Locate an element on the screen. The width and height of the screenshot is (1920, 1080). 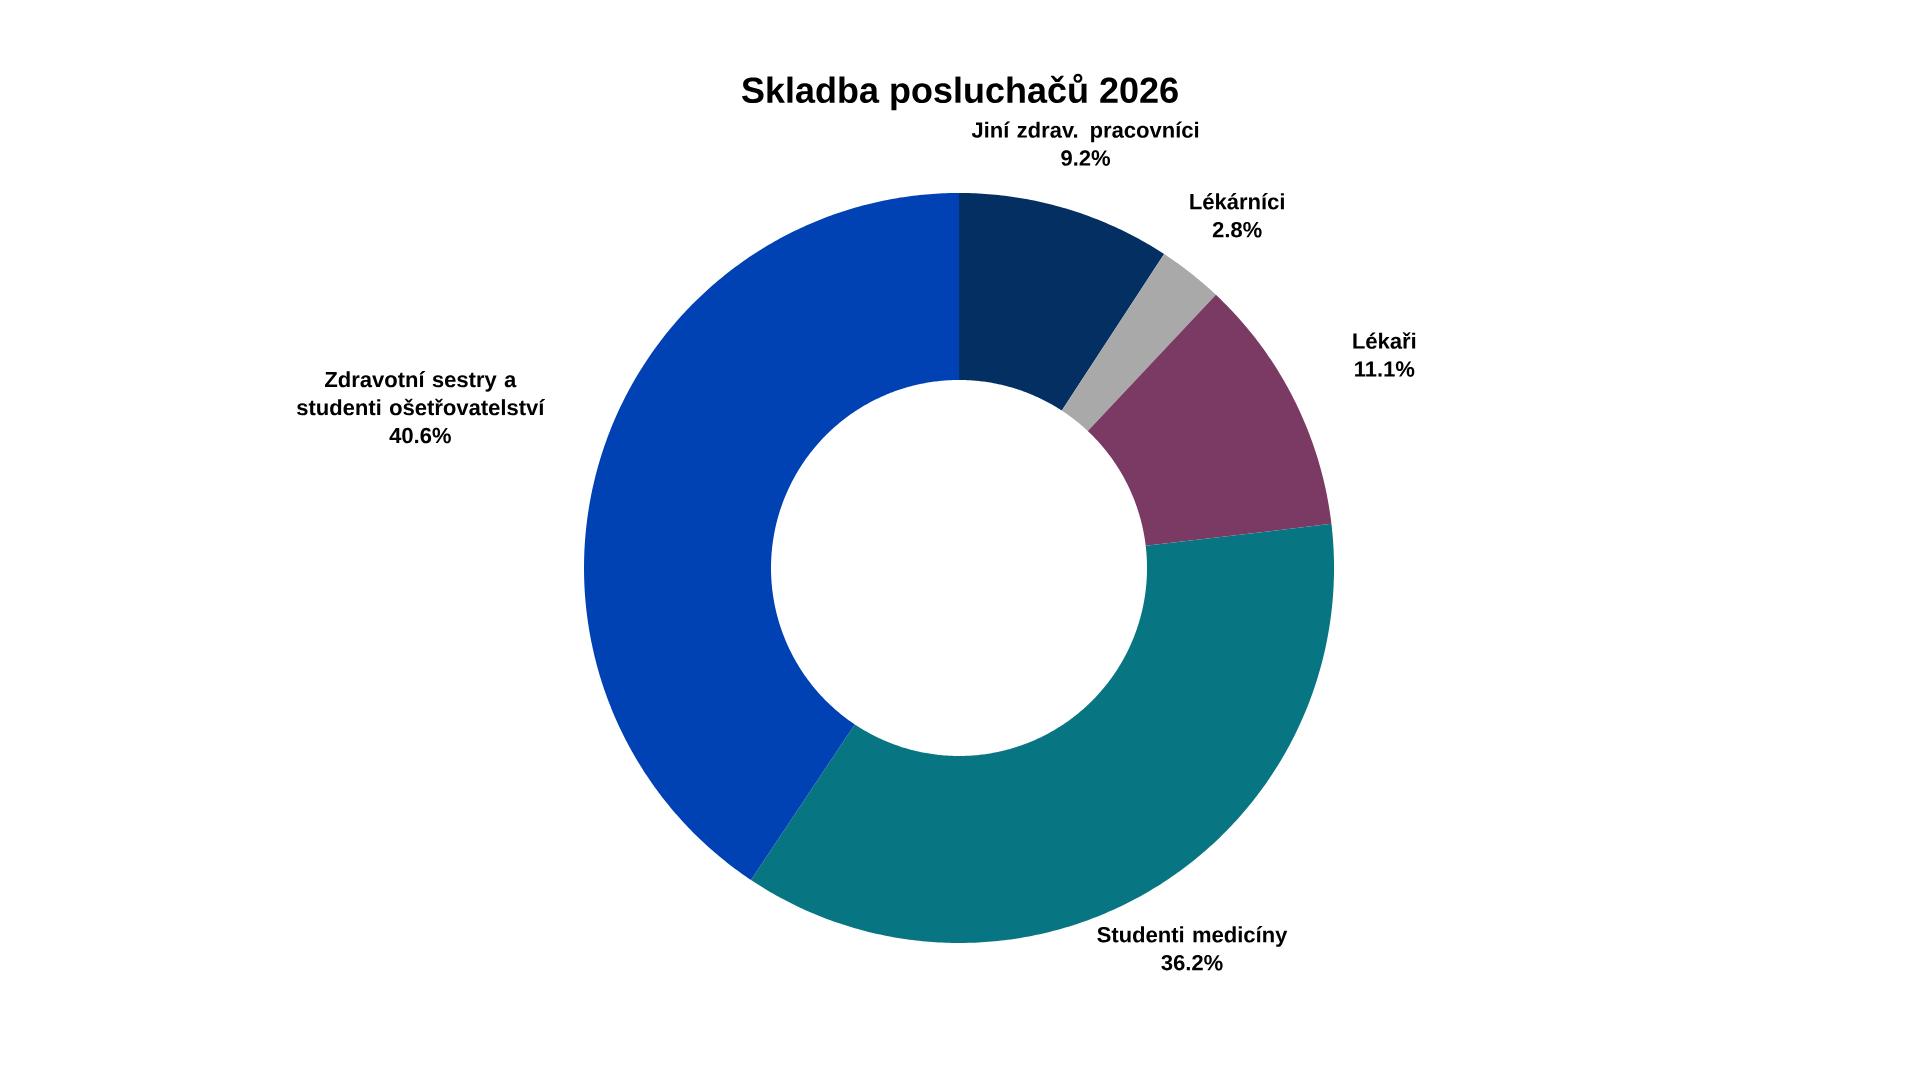
data-label: 11.1% is located at coordinates (1385, 369).